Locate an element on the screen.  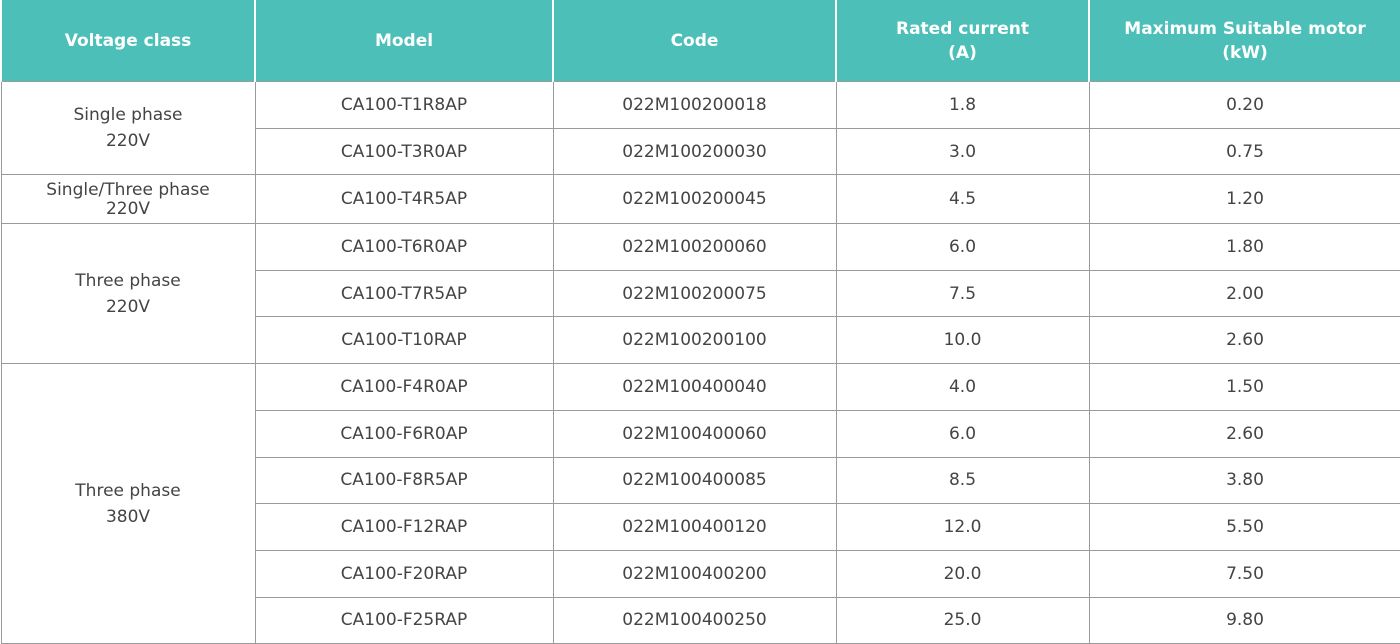
code-cell: 022M100400040 is located at coordinates (694, 387).